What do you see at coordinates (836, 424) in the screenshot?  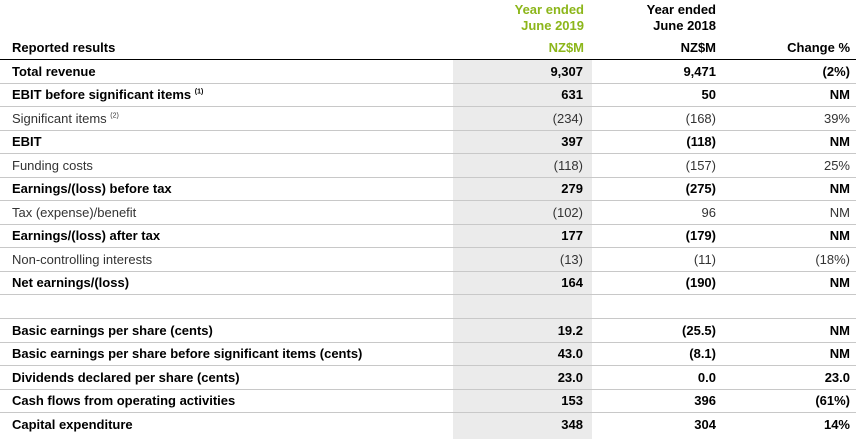 I see `value-change: 14%` at bounding box center [836, 424].